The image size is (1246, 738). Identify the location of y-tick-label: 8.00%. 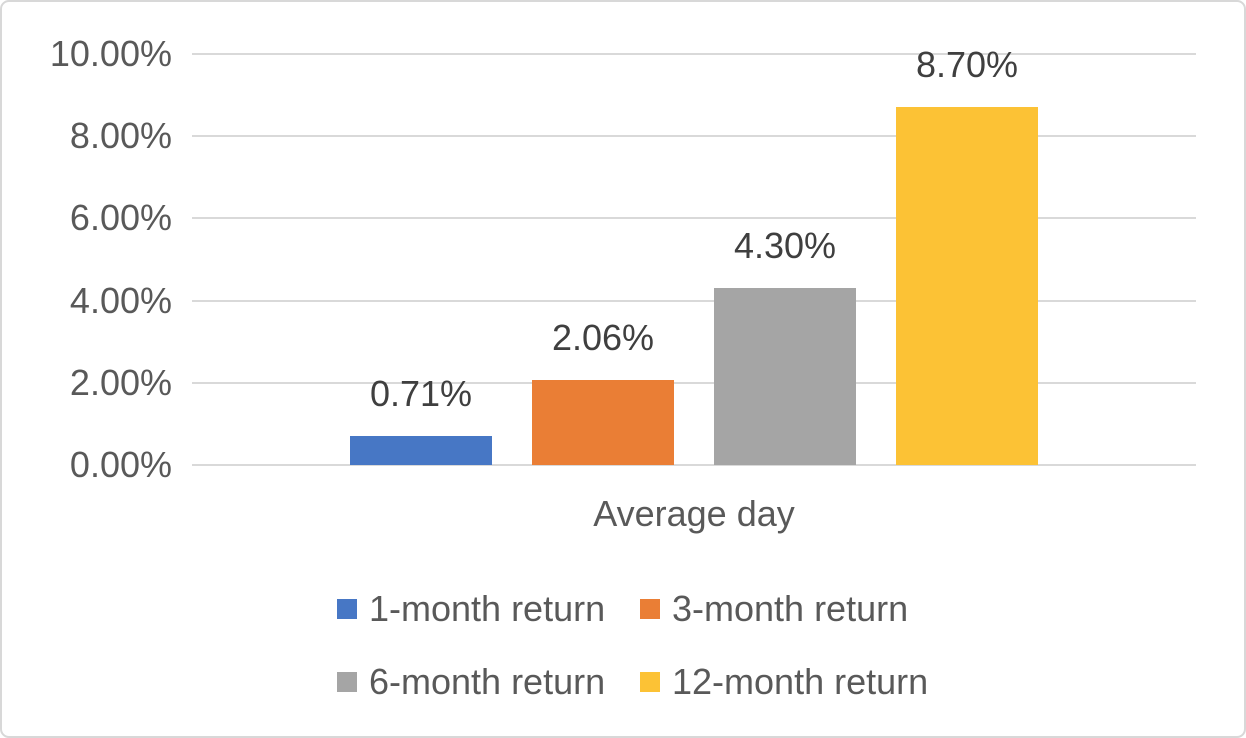
(120, 136).